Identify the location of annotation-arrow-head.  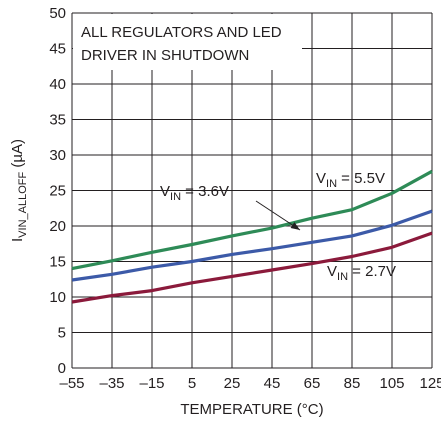
(295, 226).